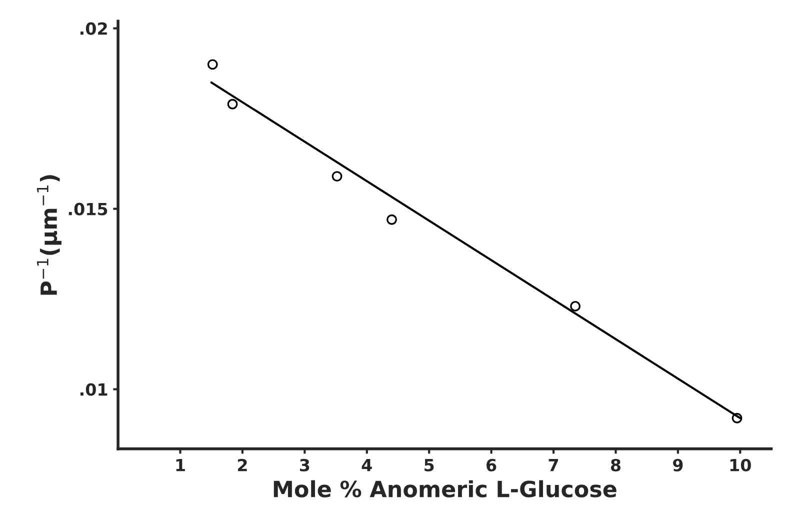 This screenshot has height=528, width=787. I want to click on y-tick-label: .02, so click(93, 28).